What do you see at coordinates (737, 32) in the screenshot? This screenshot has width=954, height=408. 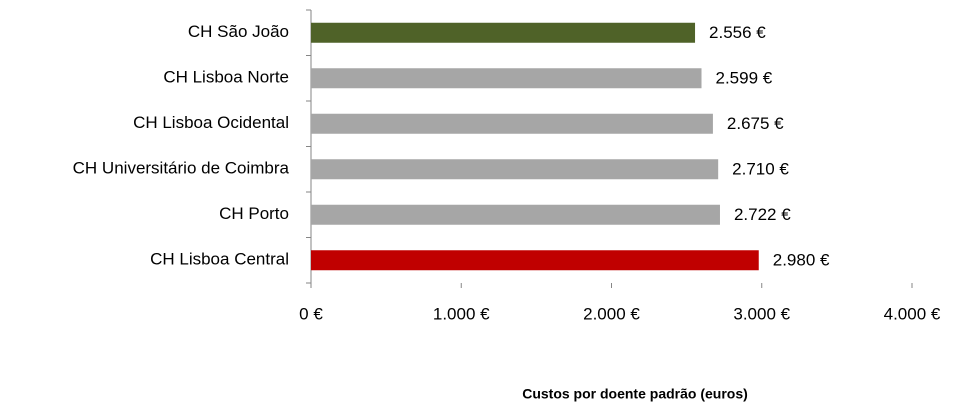 I see `data-label: 2.556 €` at bounding box center [737, 32].